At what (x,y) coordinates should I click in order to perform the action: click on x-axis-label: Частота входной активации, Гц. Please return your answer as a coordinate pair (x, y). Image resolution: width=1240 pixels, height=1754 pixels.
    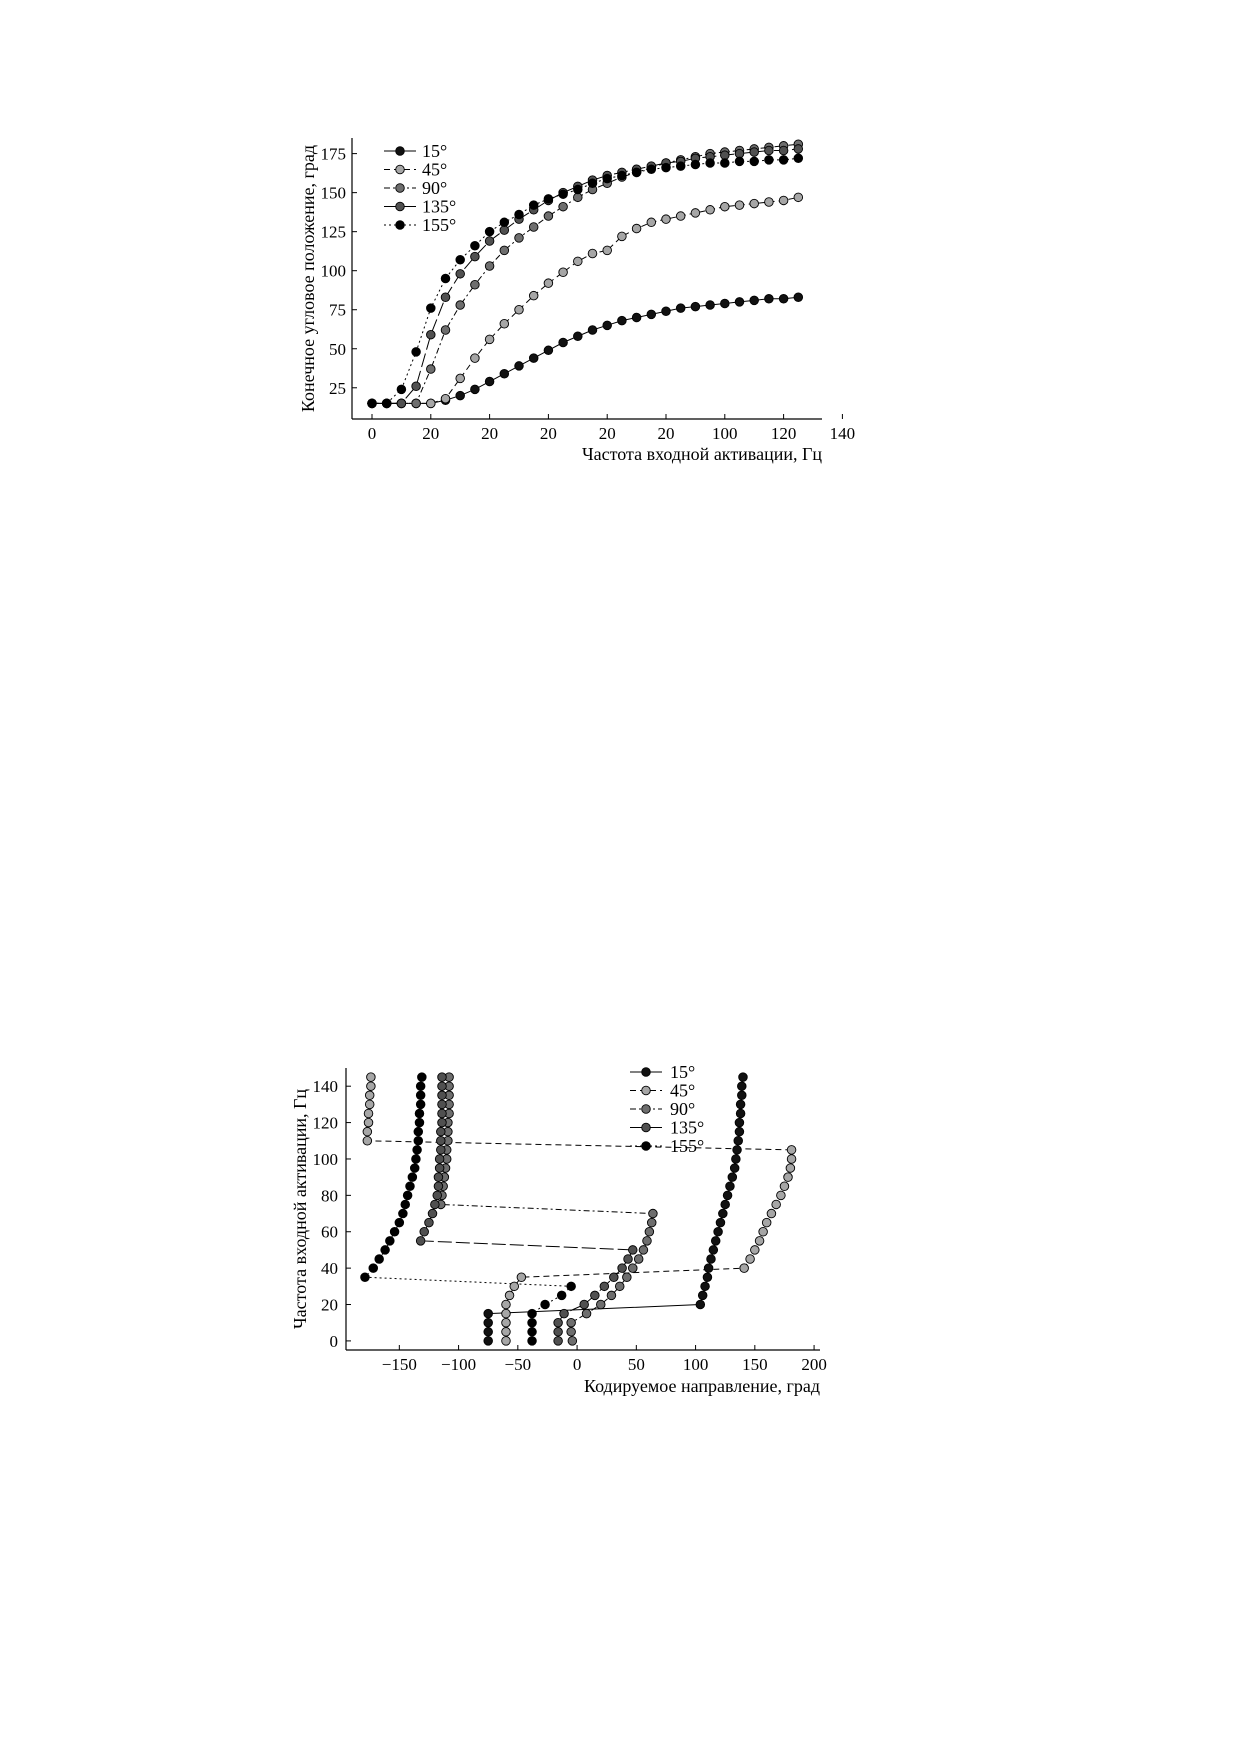
    Looking at the image, I should click on (702, 454).